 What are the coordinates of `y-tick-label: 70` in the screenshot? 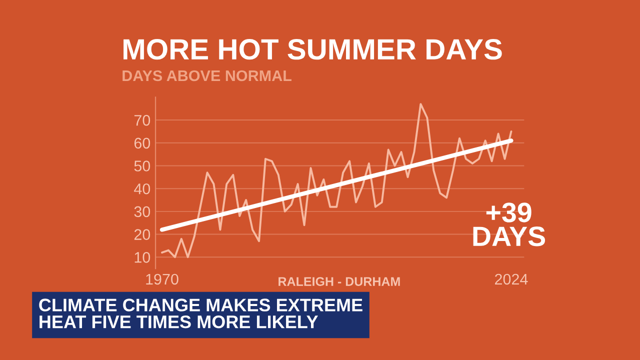 It's located at (142, 120).